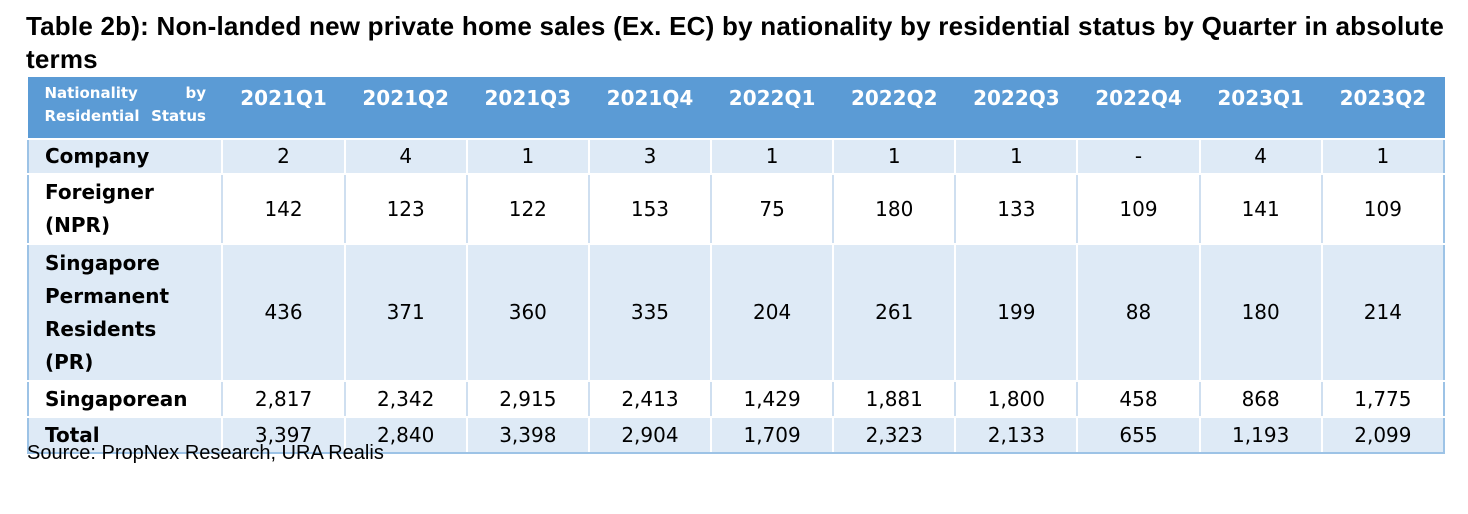  Describe the element at coordinates (1016, 399) in the screenshot. I see `table-cell: 1,800` at that location.